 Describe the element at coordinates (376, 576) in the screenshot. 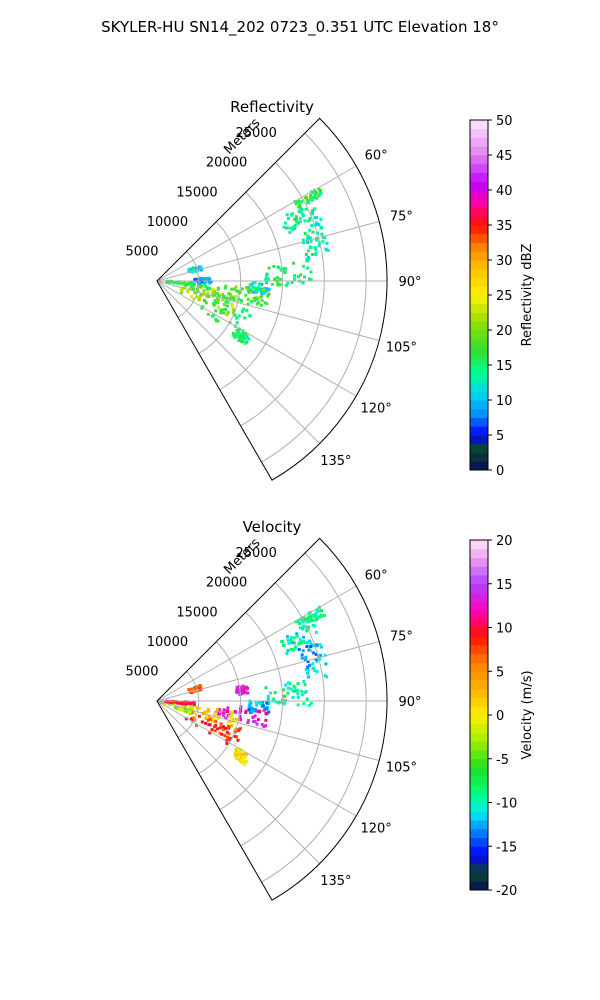

I see `azimuth-tick-label: 60°` at that location.